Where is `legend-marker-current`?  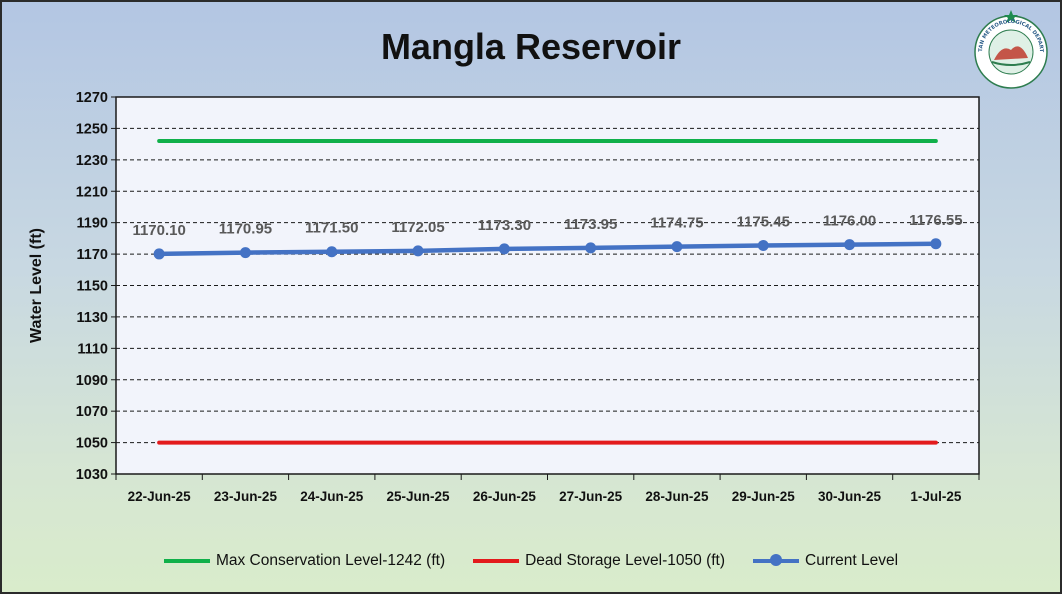
legend-marker-current is located at coordinates (776, 560).